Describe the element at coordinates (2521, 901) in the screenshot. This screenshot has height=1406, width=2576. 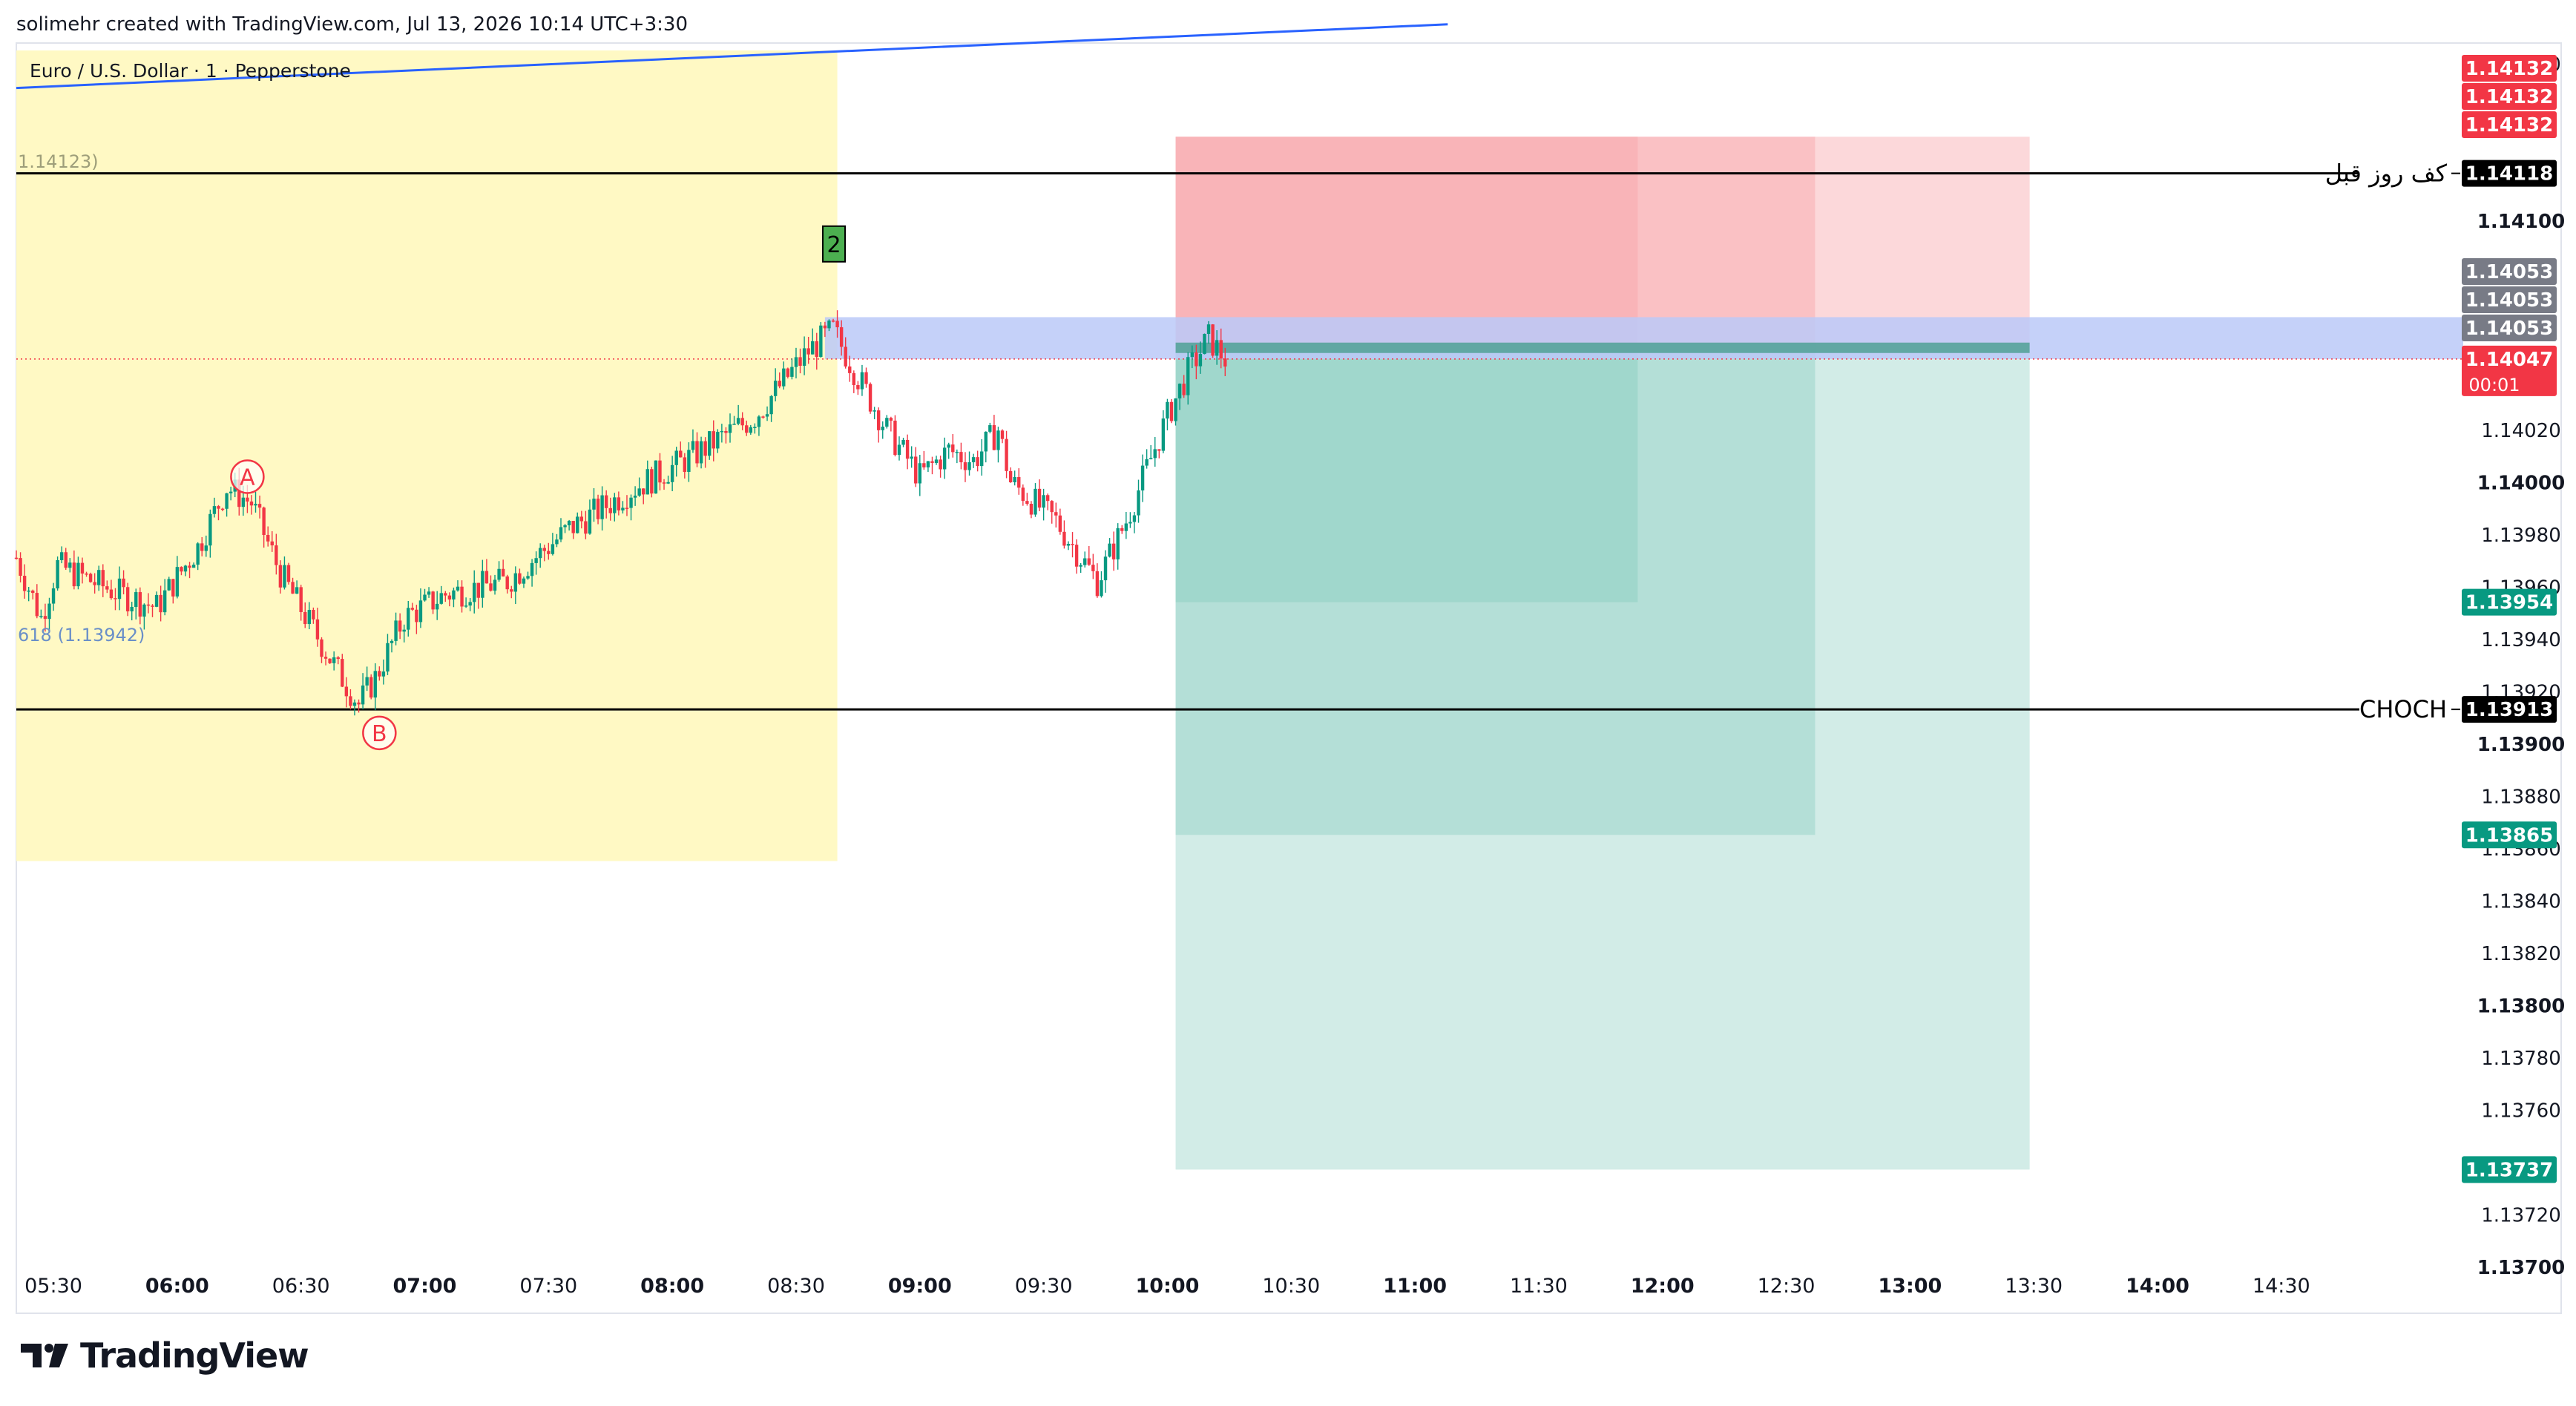
I see `y-tick-label: 1.13840` at that location.